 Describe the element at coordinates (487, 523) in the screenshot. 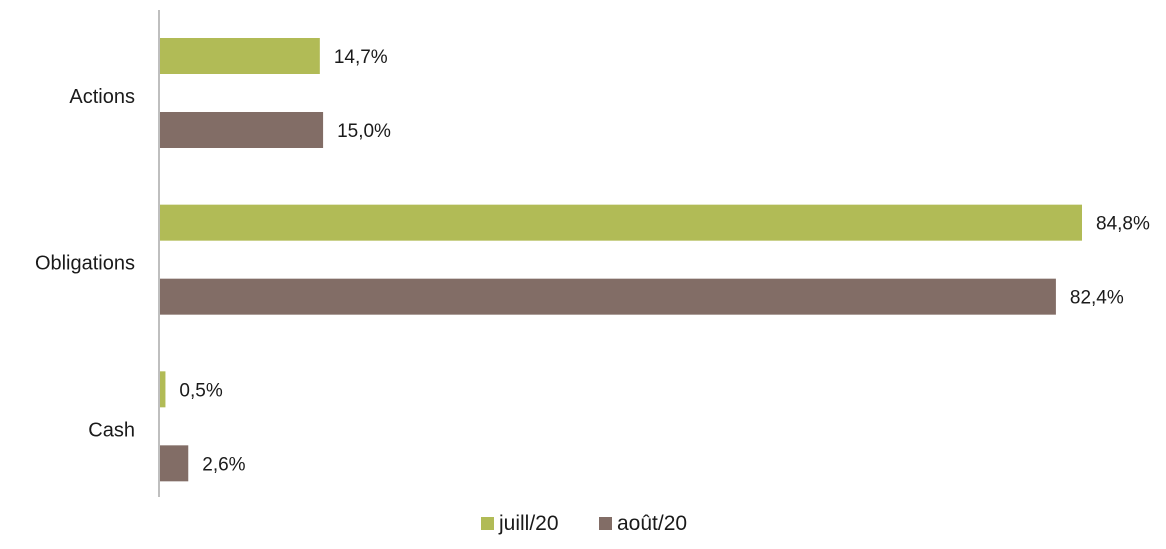

I see `legend-swatch-juill` at that location.